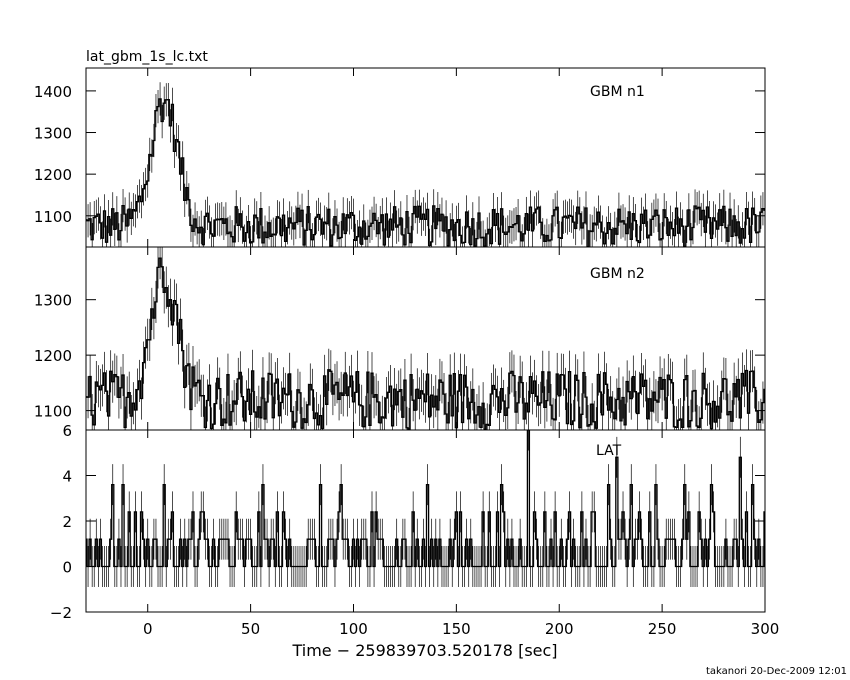 The width and height of the screenshot is (850, 680). What do you see at coordinates (148, 629) in the screenshot?
I see `x-tick-label: 0` at bounding box center [148, 629].